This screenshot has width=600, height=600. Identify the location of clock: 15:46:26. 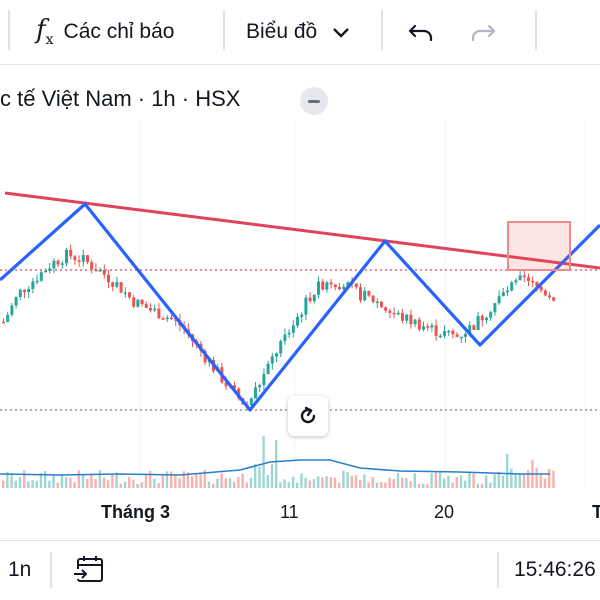
(555, 570).